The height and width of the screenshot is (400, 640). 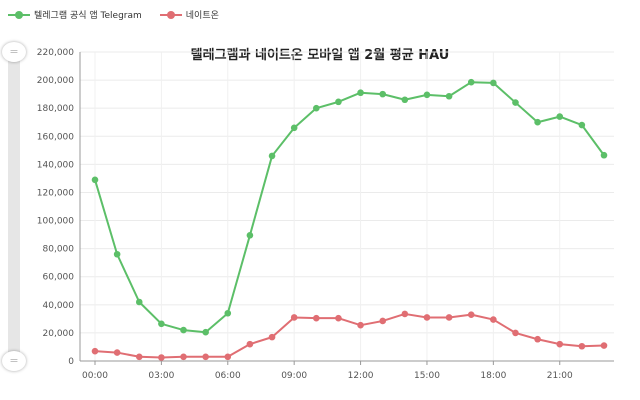 What do you see at coordinates (170, 15) in the screenshot?
I see `legend-swatch-nateon-icon` at bounding box center [170, 15].